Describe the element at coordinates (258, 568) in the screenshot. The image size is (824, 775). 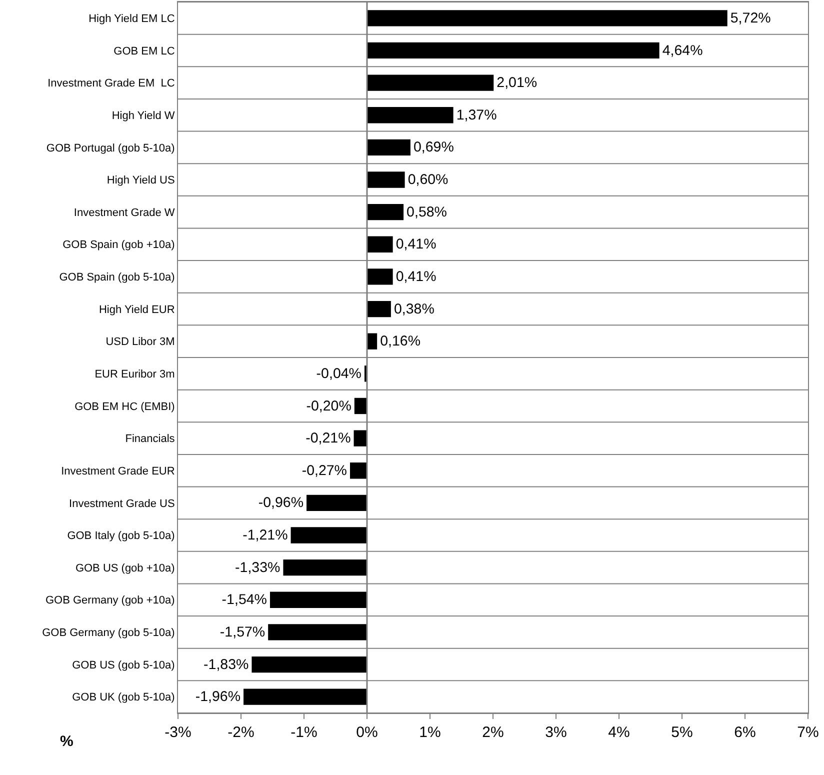
I see `data-label: -1,33%` at that location.